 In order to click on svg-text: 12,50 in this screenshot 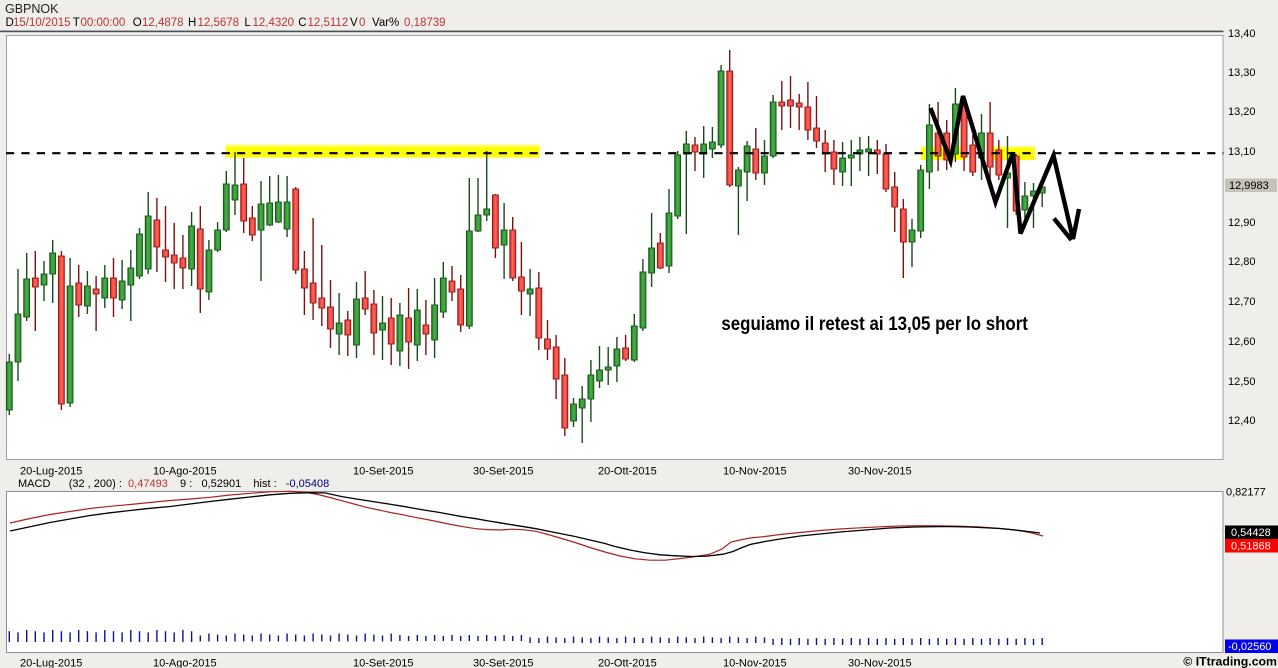, I will do `click(1242, 382)`.